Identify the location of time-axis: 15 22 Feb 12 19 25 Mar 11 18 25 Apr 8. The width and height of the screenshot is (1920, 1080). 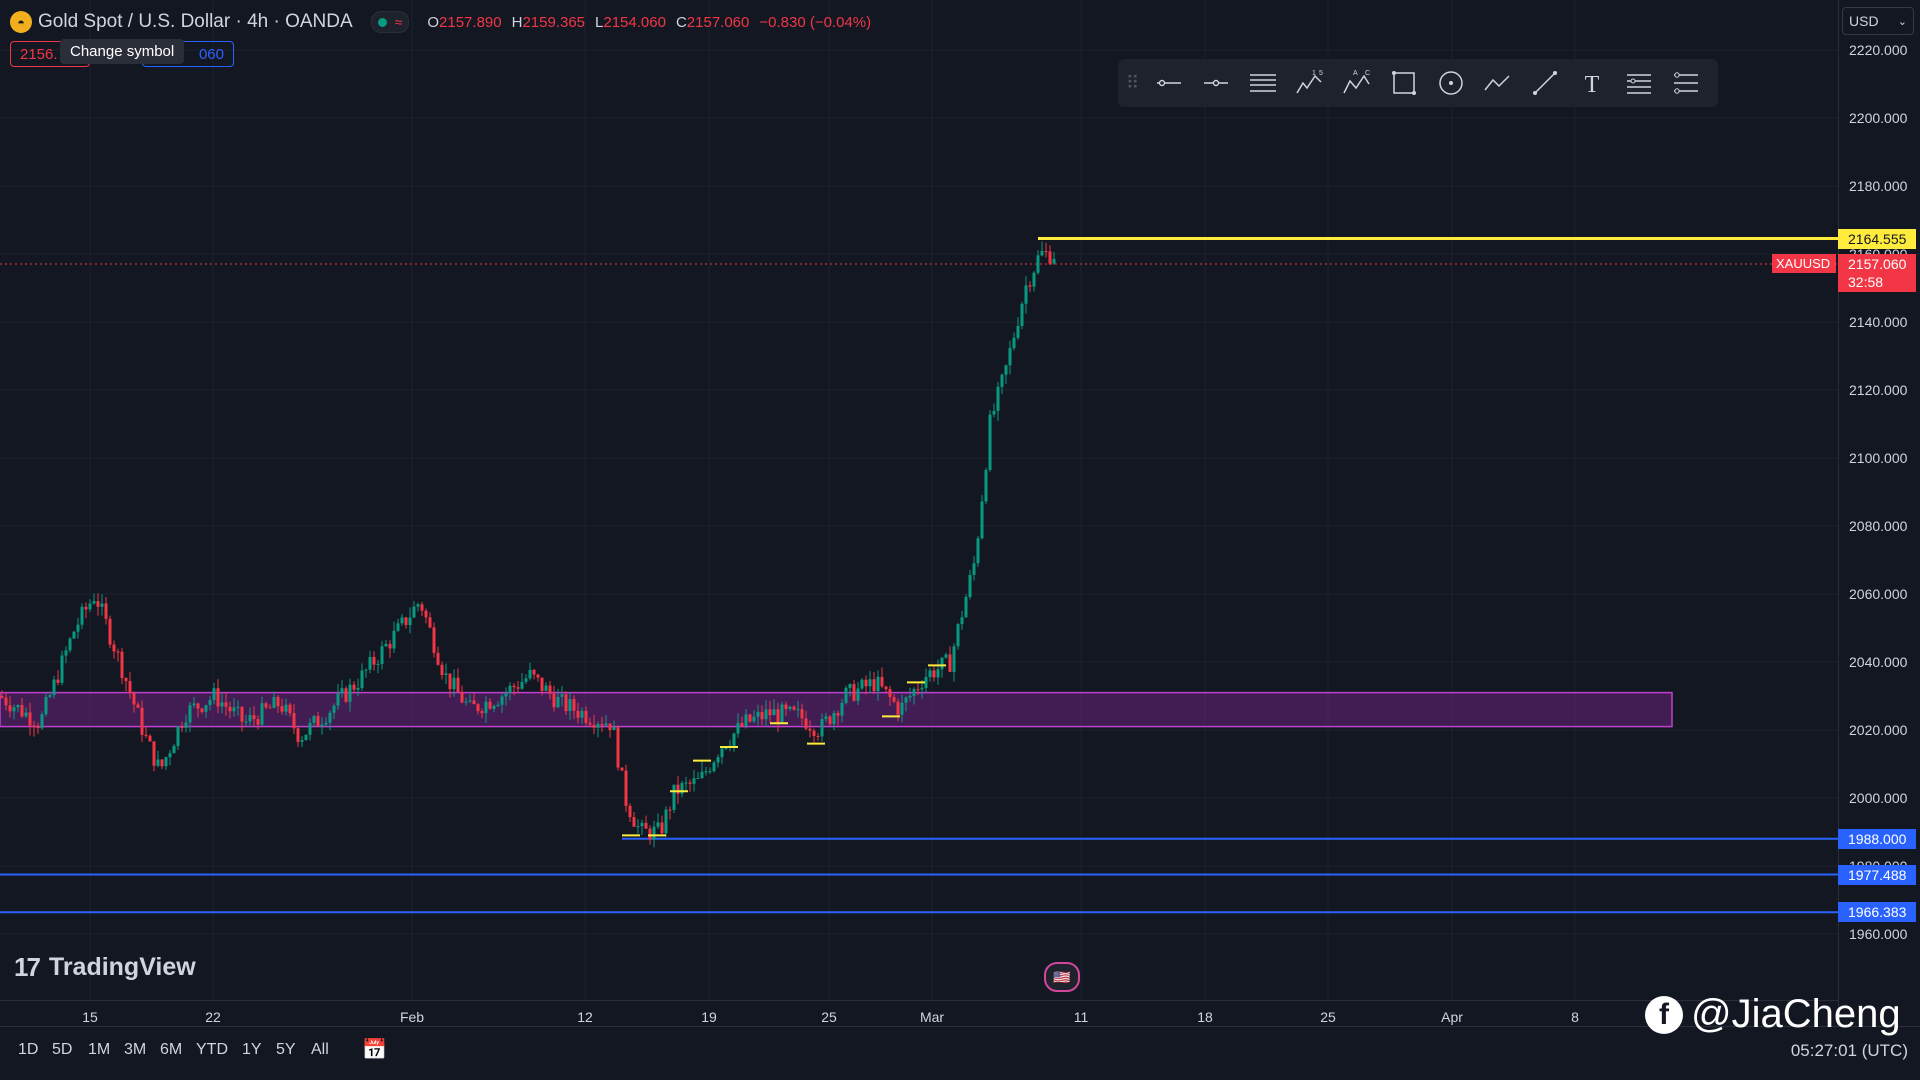
(919, 1013).